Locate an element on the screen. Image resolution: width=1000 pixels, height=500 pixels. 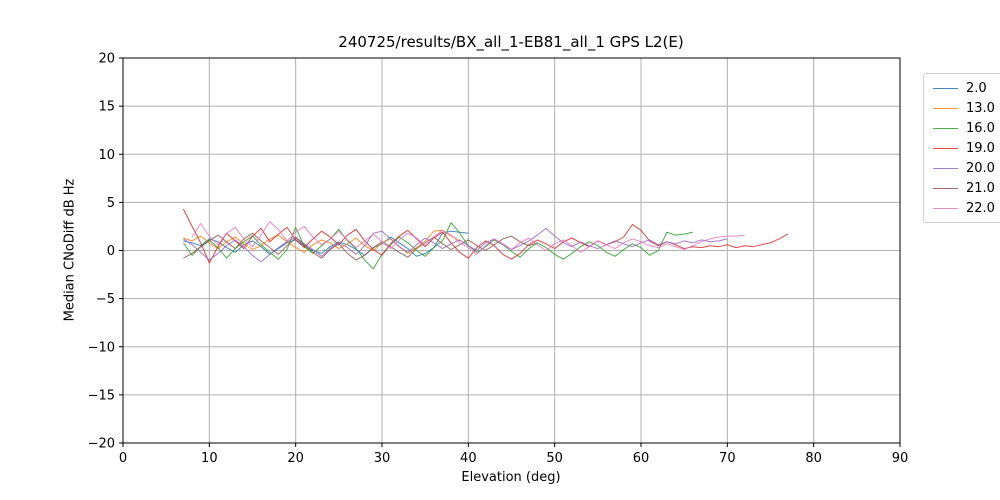
legend-item: 2.0 is located at coordinates (966, 88).